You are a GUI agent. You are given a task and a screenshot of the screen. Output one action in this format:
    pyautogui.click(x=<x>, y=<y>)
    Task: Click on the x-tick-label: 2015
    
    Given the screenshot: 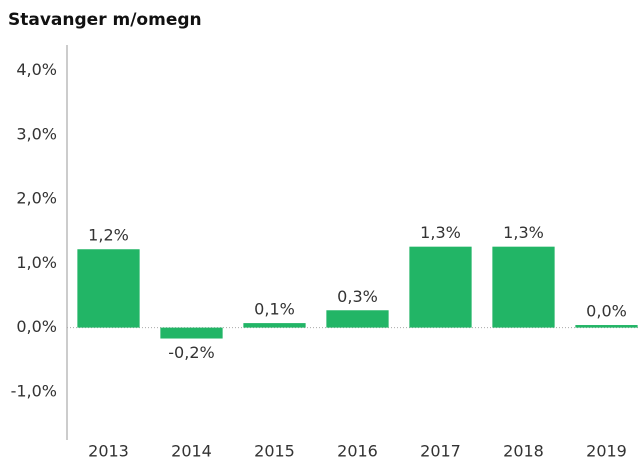 What is the action you would take?
    pyautogui.click(x=274, y=451)
    